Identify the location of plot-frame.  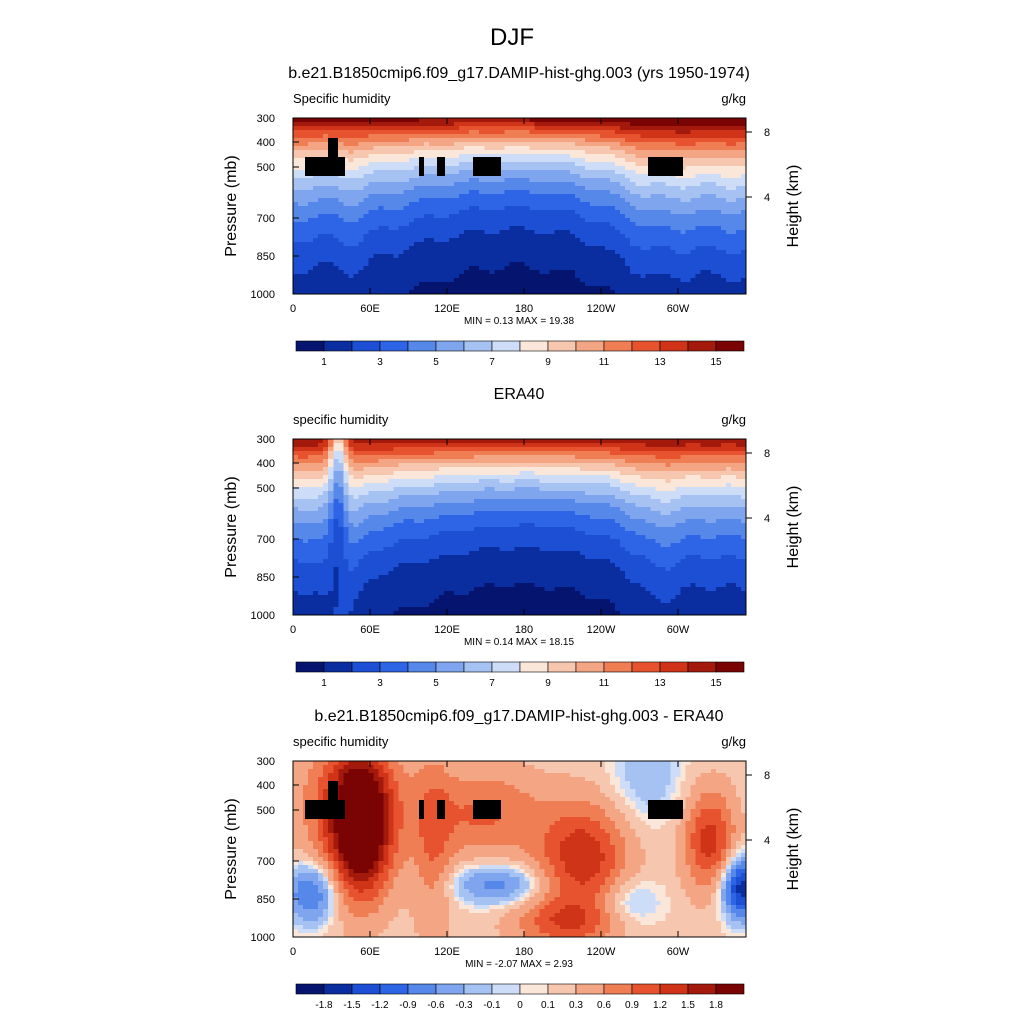
(519, 206).